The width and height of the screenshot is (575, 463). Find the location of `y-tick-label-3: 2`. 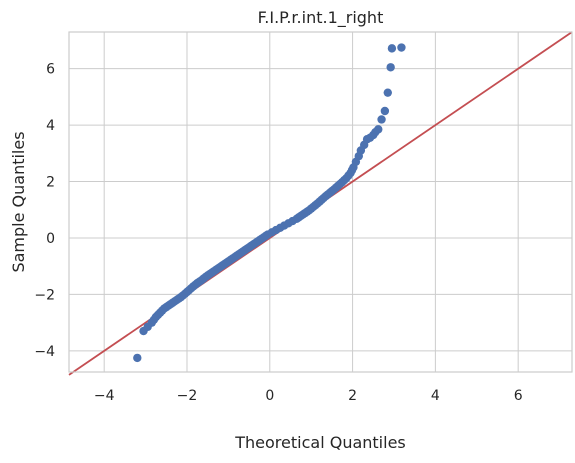

y-tick-label-3: 2 is located at coordinates (50, 183).